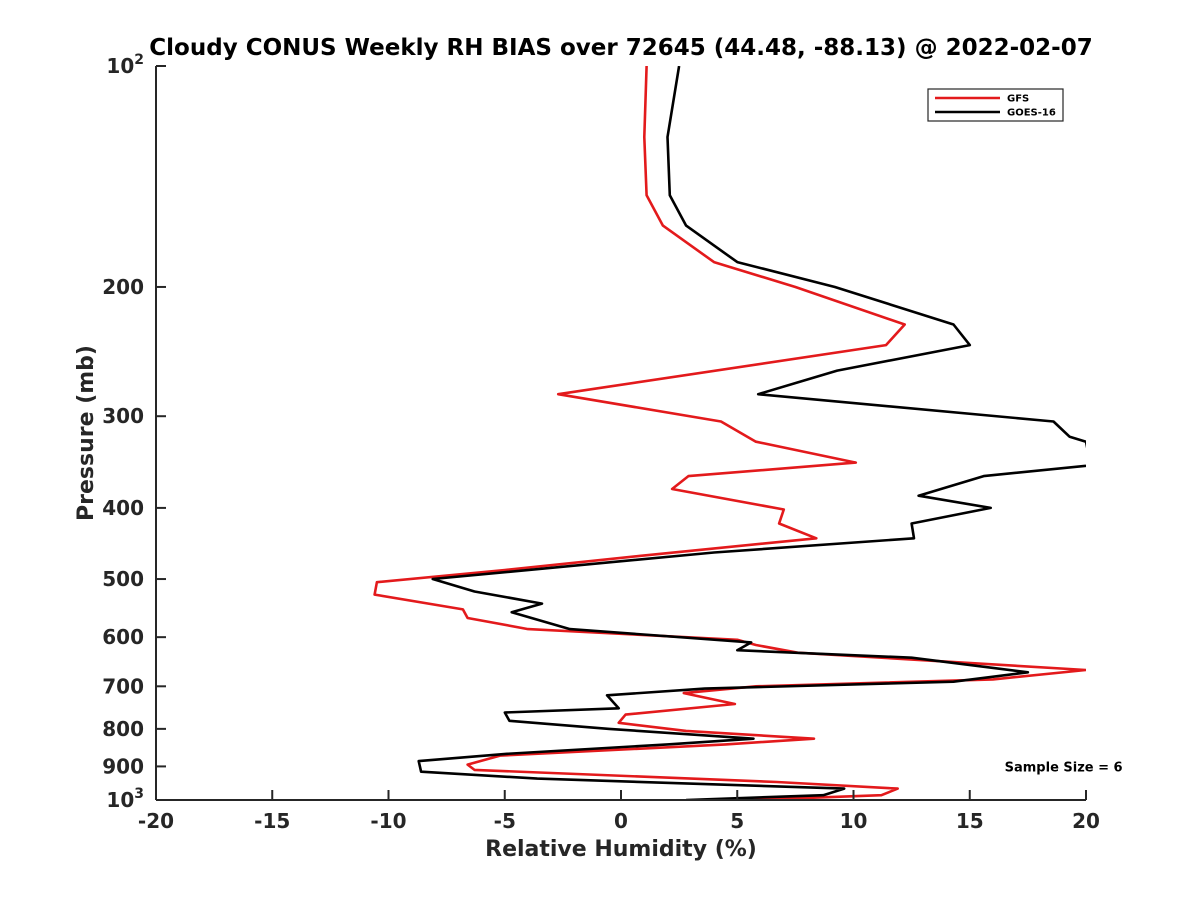  I want to click on x-tick-label: -5, so click(505, 821).